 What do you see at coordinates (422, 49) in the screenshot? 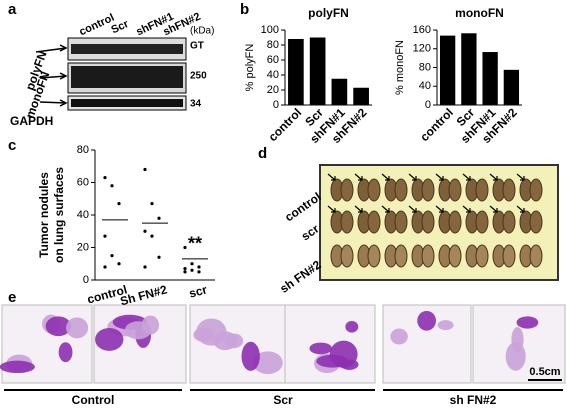
I see `y-tick-label: 120` at bounding box center [422, 49].